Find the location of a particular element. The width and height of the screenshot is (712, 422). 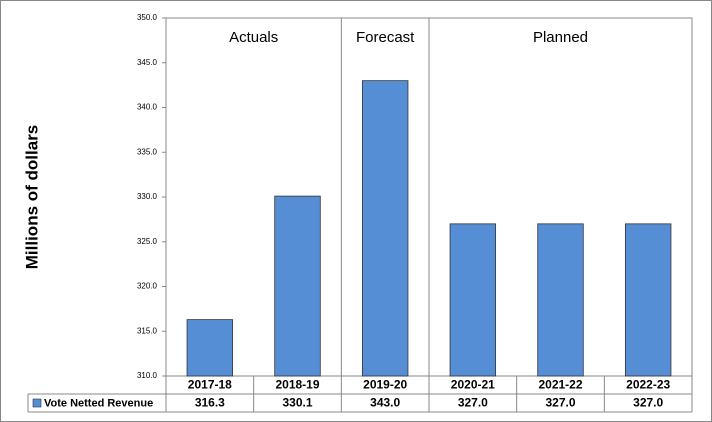

y-tick-label: 310.0 is located at coordinates (147, 375).